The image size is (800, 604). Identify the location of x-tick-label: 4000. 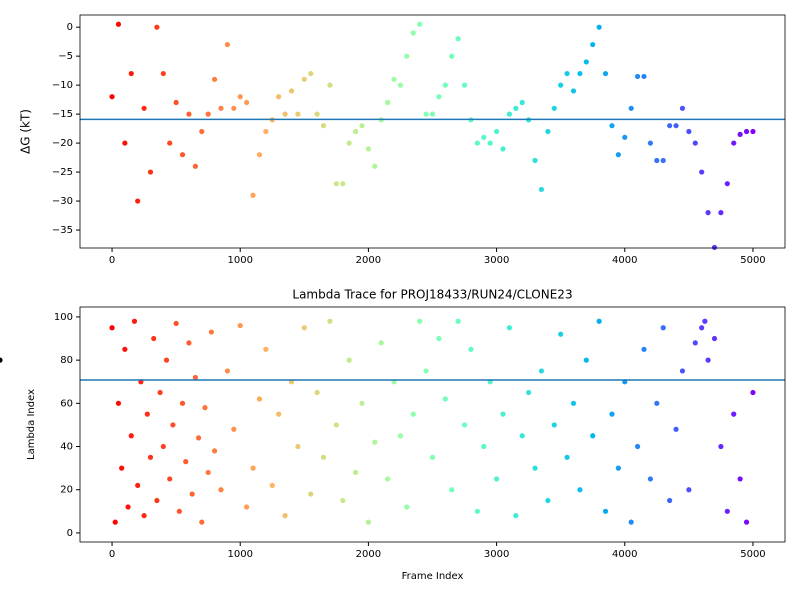
(624, 554).